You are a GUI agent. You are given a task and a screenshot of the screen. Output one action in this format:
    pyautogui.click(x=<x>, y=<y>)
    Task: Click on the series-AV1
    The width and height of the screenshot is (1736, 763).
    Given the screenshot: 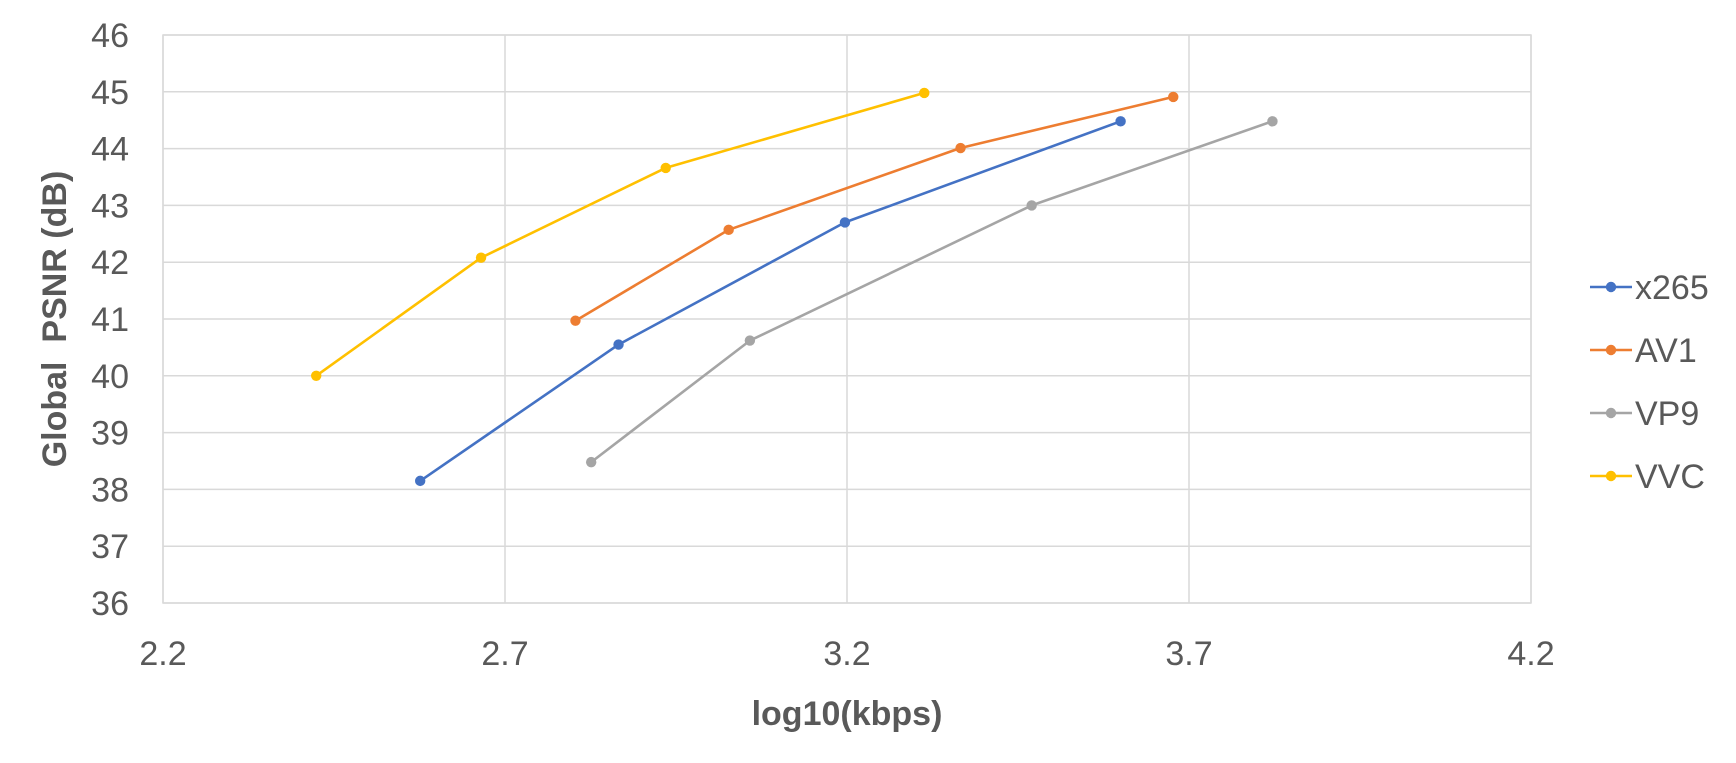 What is the action you would take?
    pyautogui.click(x=874, y=208)
    